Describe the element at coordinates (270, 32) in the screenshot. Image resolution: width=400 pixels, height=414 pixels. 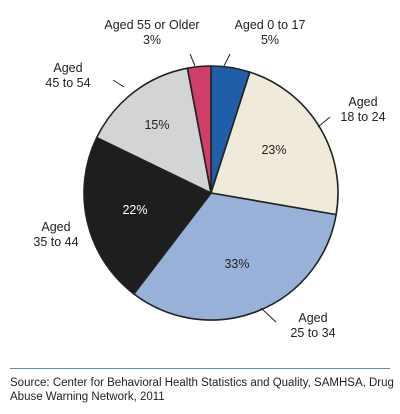
I see `category-label-0: Aged 0 to 17 5%` at that location.